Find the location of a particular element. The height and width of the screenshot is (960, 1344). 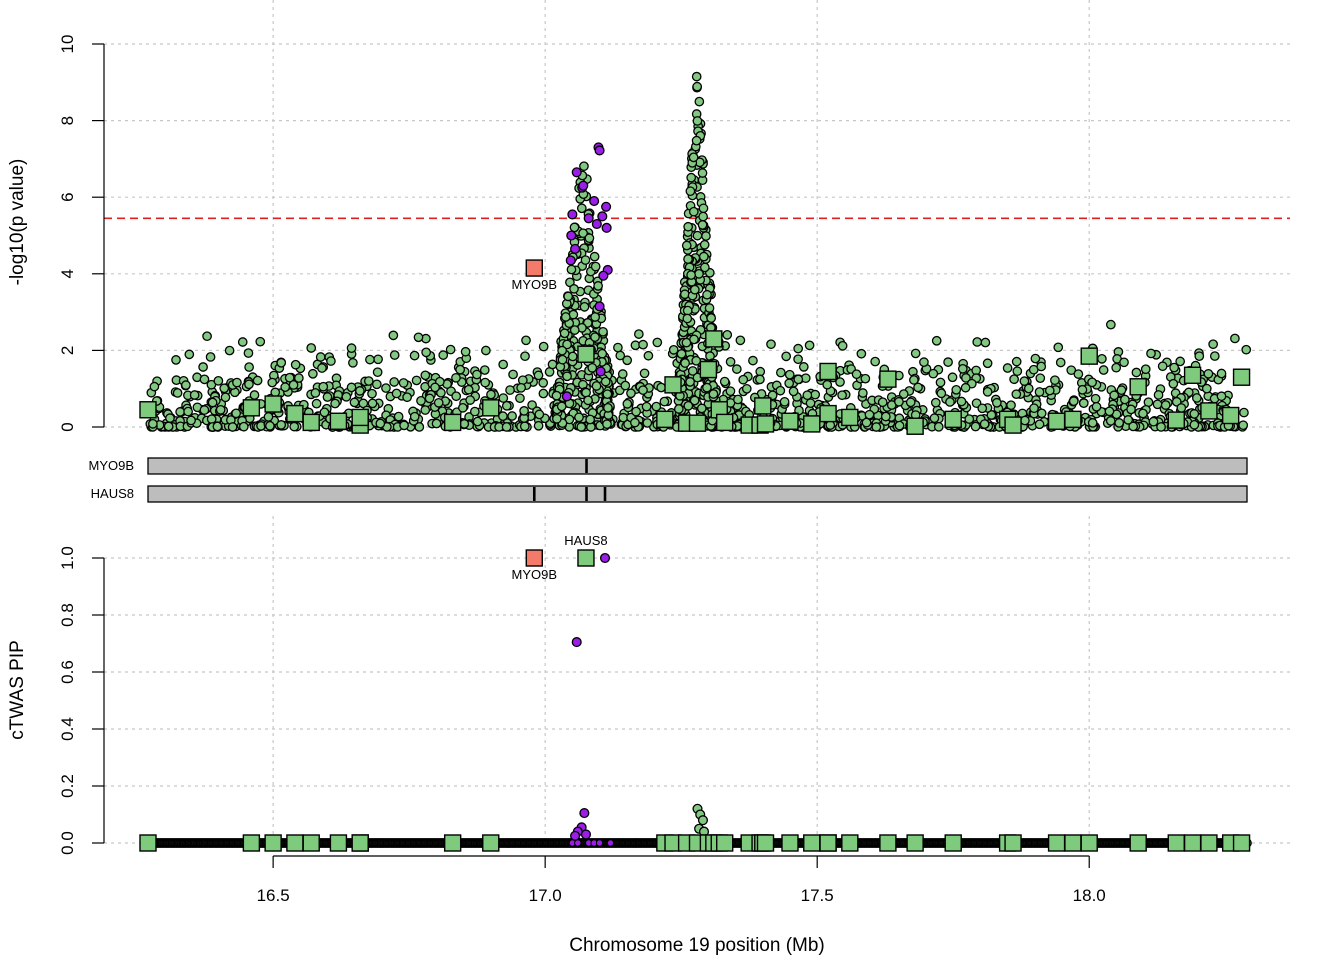

gwas-y-axis: 0 2 4 6 8 10 is located at coordinates (81, 233).